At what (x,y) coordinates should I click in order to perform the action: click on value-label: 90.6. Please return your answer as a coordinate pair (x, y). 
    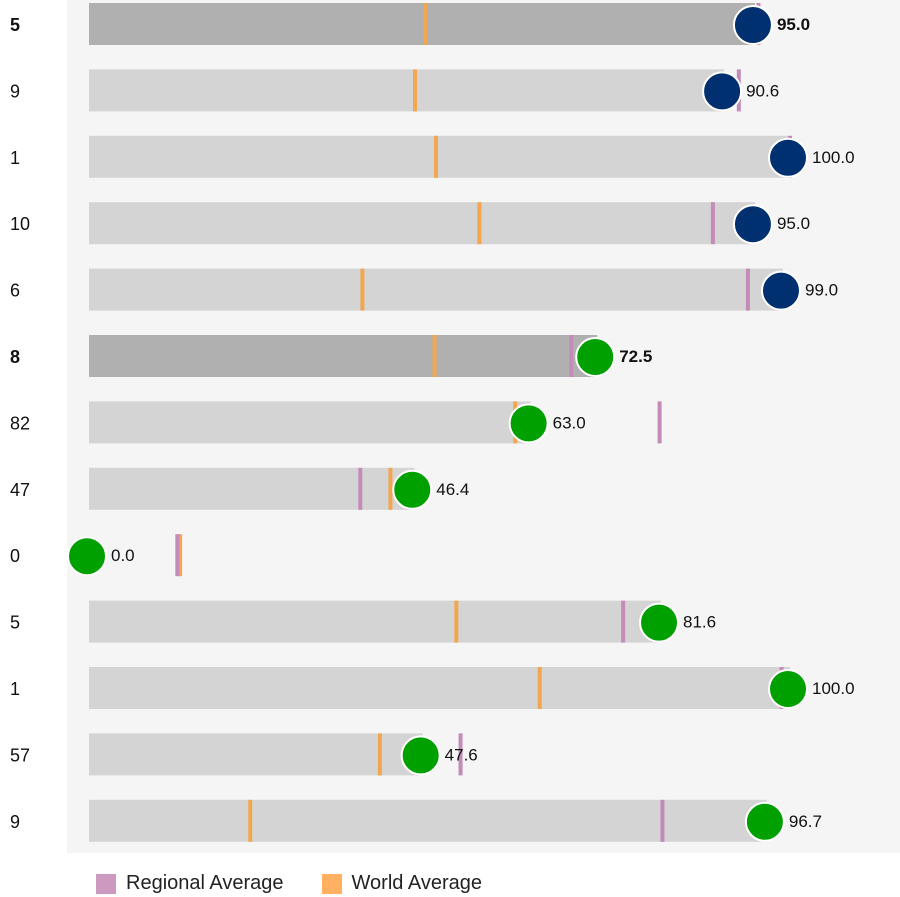
    Looking at the image, I should click on (762, 90).